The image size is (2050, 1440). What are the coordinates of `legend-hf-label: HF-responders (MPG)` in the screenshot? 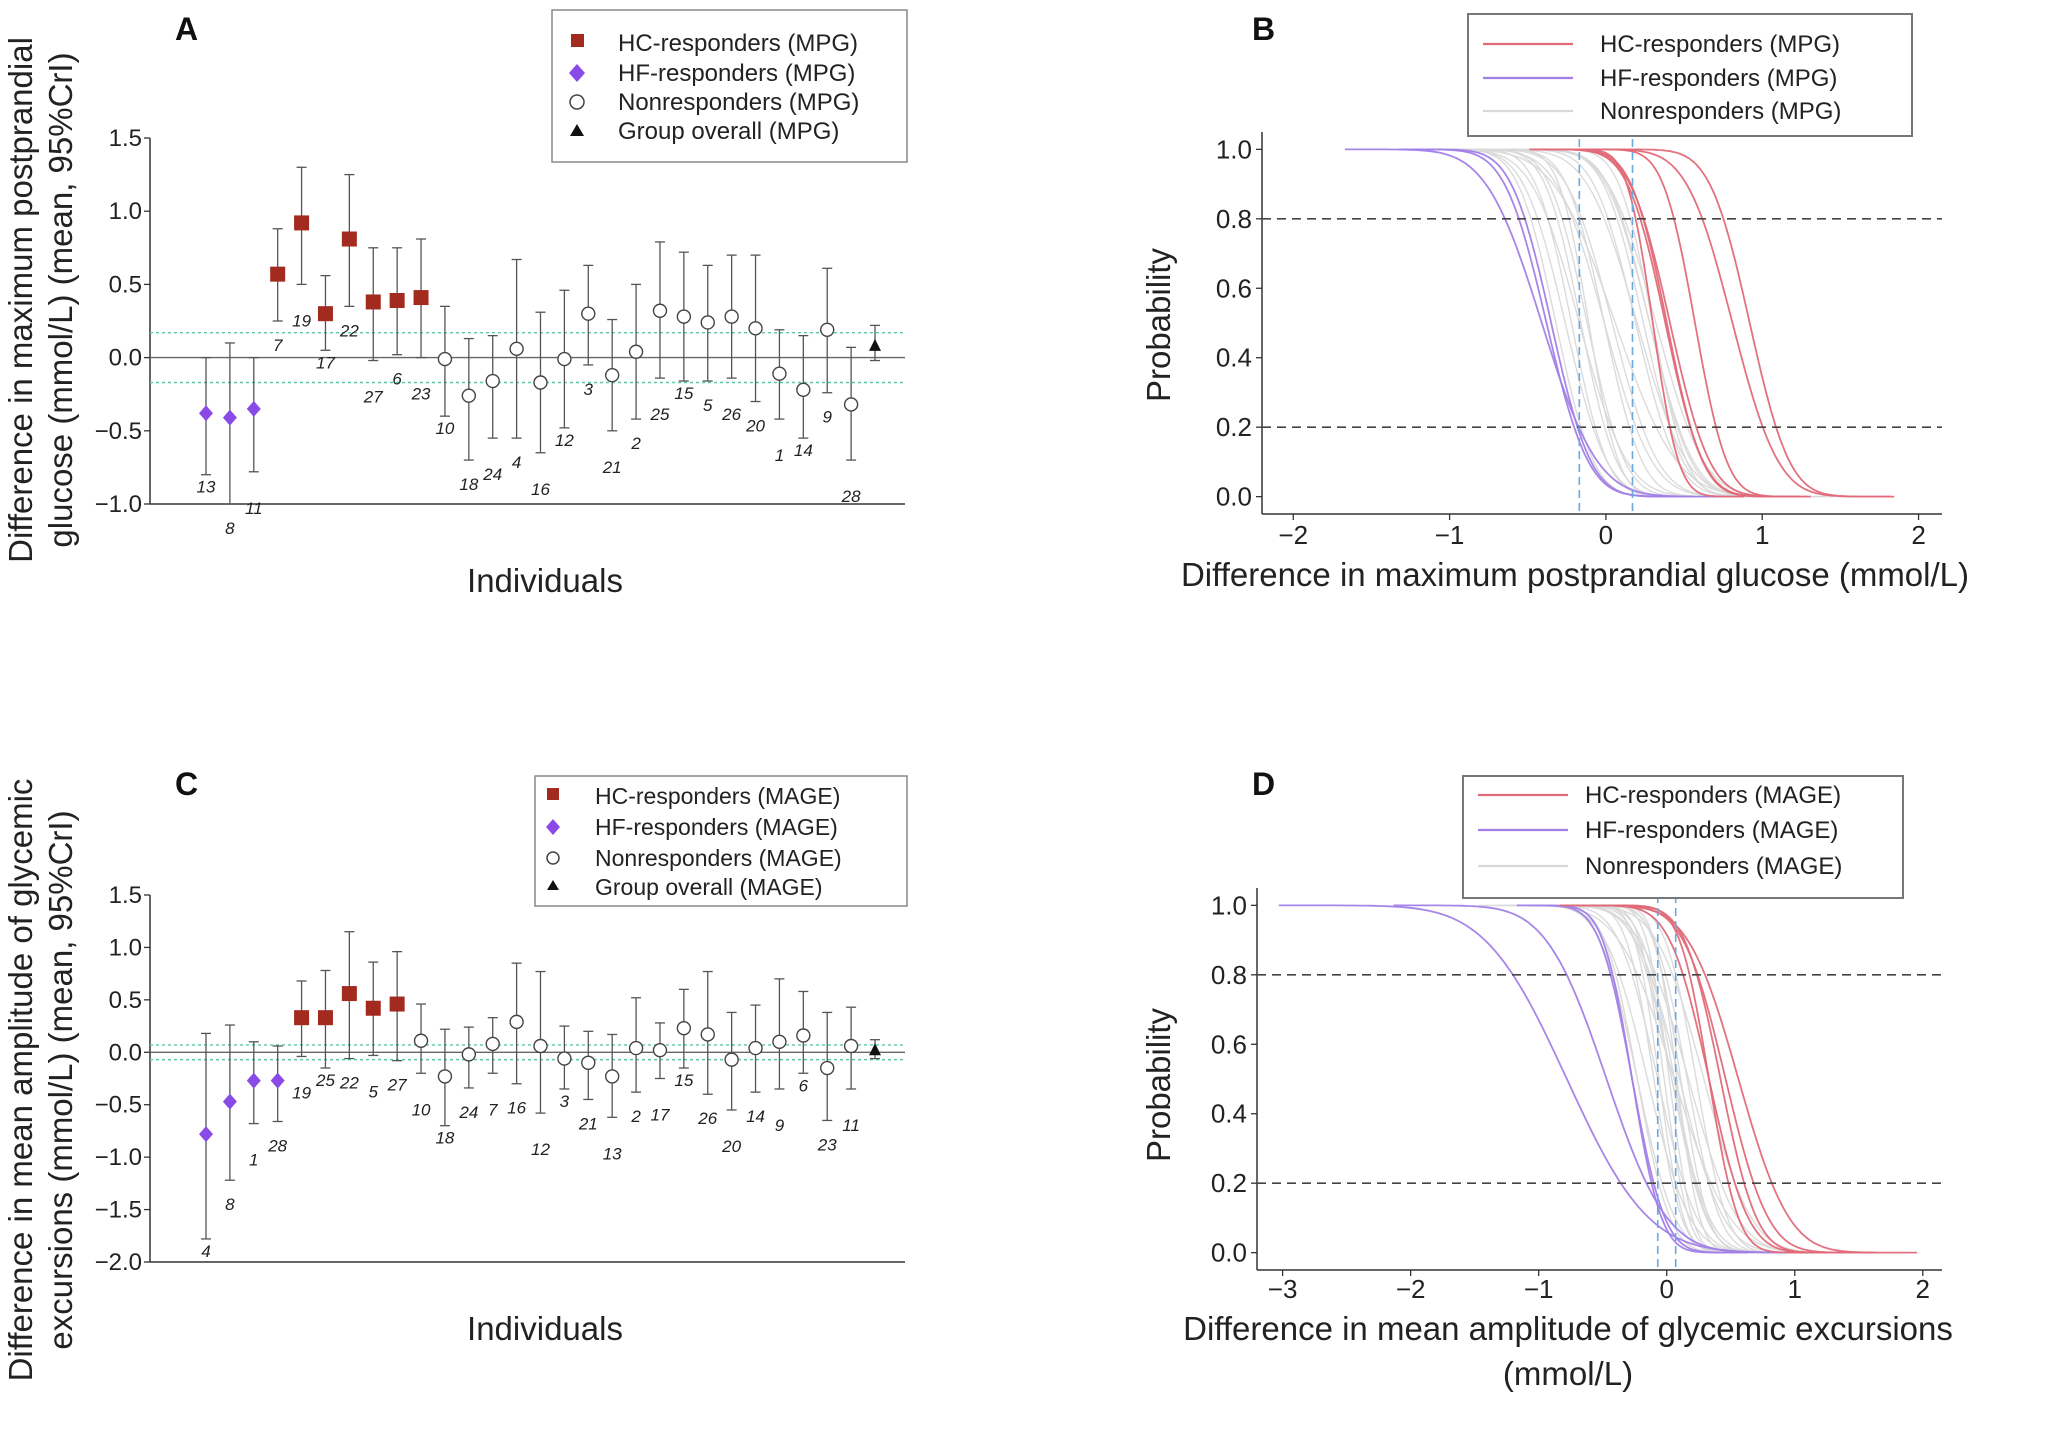 It's located at (1718, 78).